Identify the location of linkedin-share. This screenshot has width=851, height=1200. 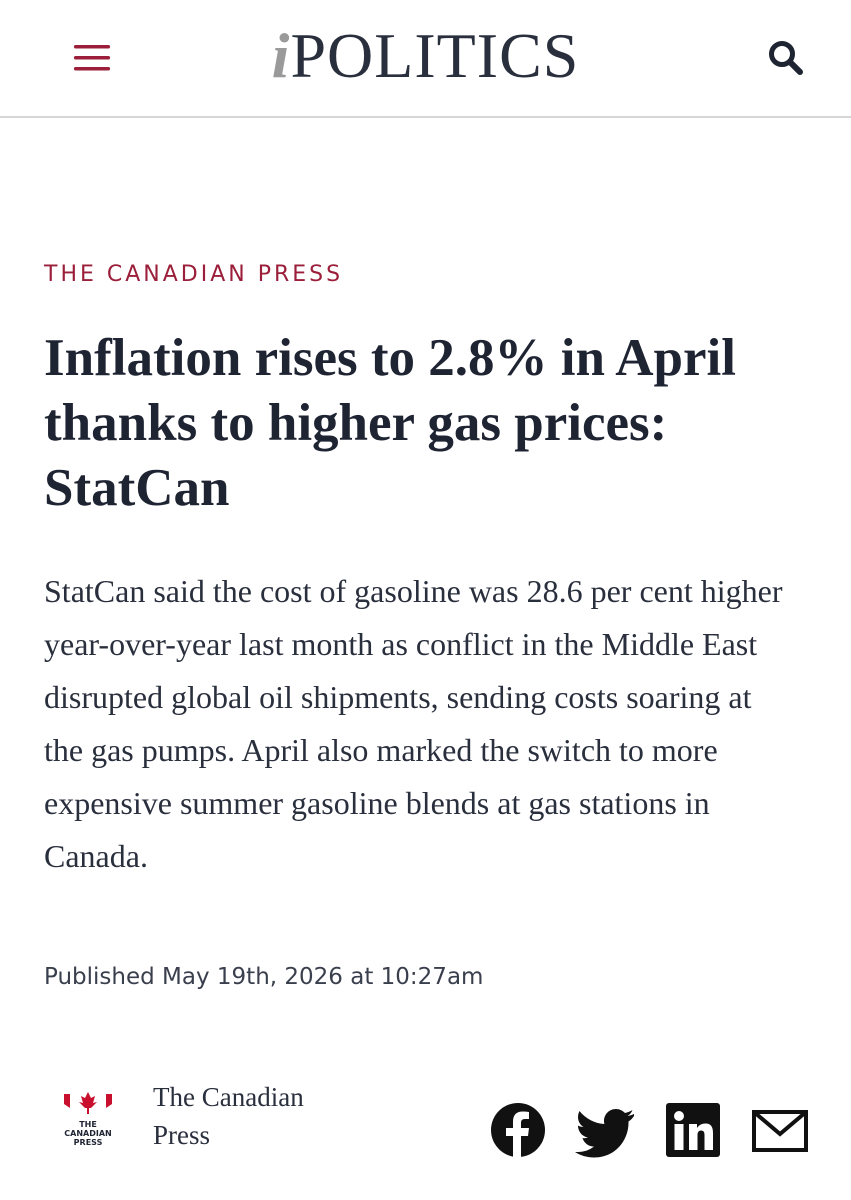
(693, 1130).